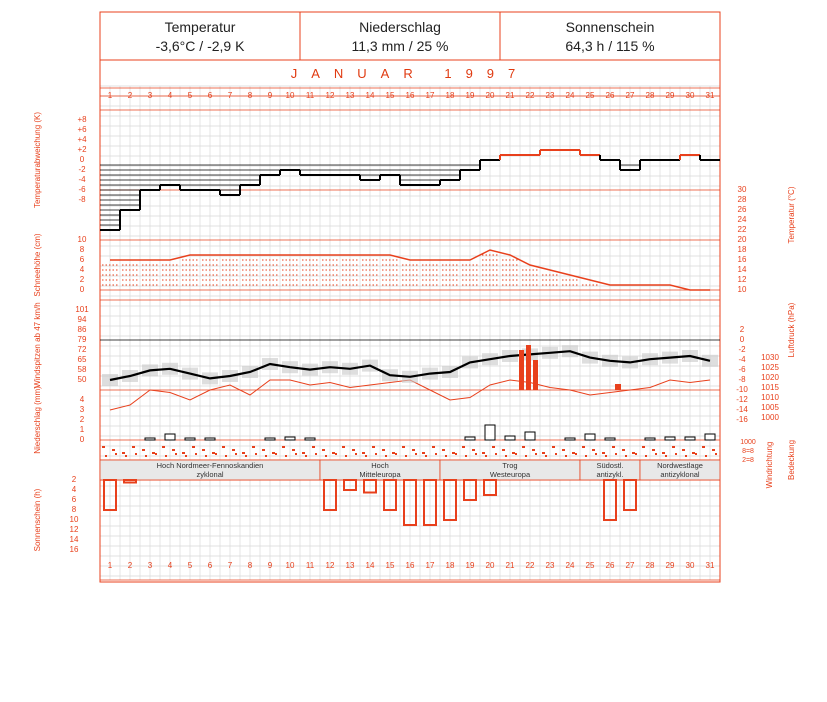  I want to click on pressure-tick: 1005, so click(770, 407).